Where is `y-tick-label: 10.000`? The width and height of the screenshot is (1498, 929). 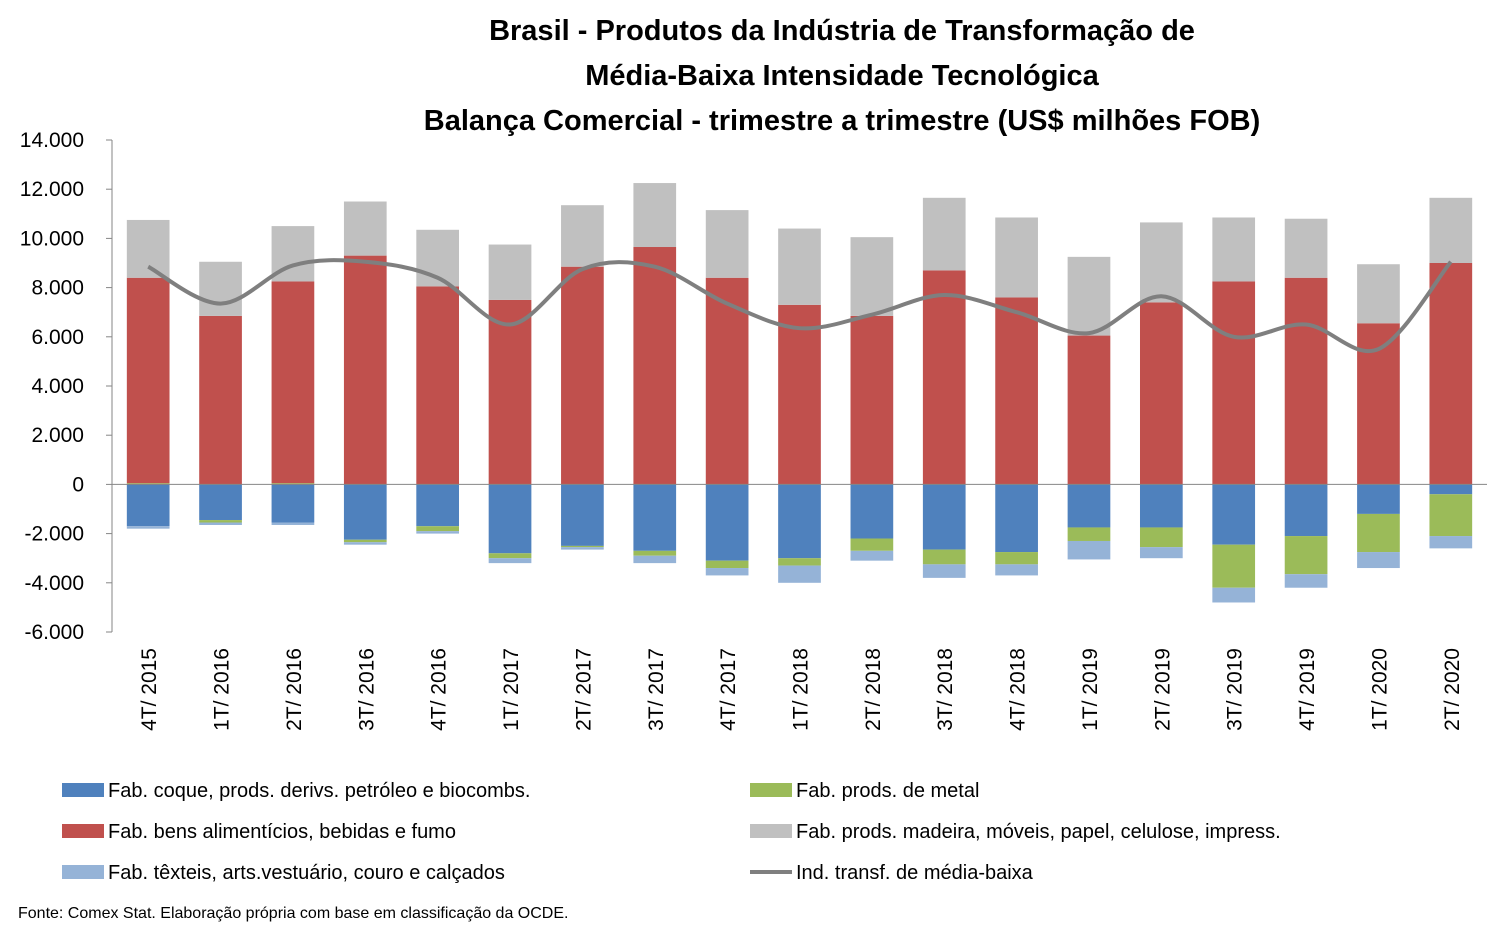
y-tick-label: 10.000 is located at coordinates (52, 238).